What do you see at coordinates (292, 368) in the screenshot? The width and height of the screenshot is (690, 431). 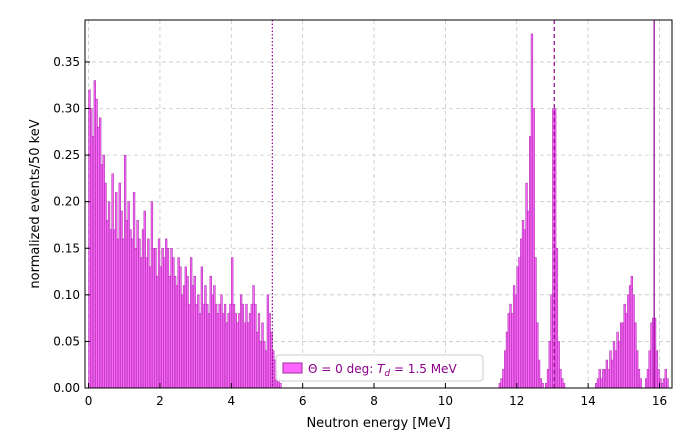 I see `legend-swatch` at bounding box center [292, 368].